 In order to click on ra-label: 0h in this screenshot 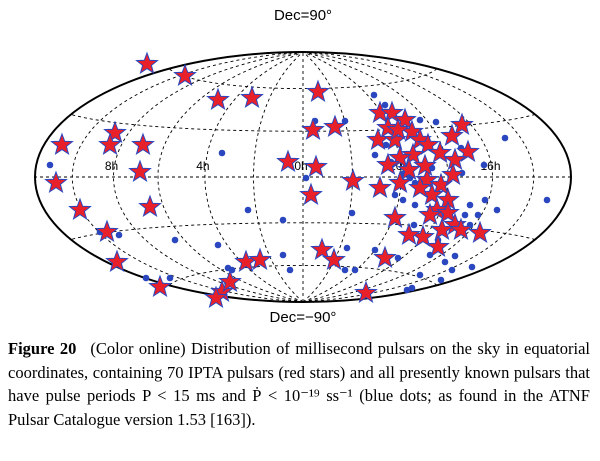, I will do `click(300, 166)`.